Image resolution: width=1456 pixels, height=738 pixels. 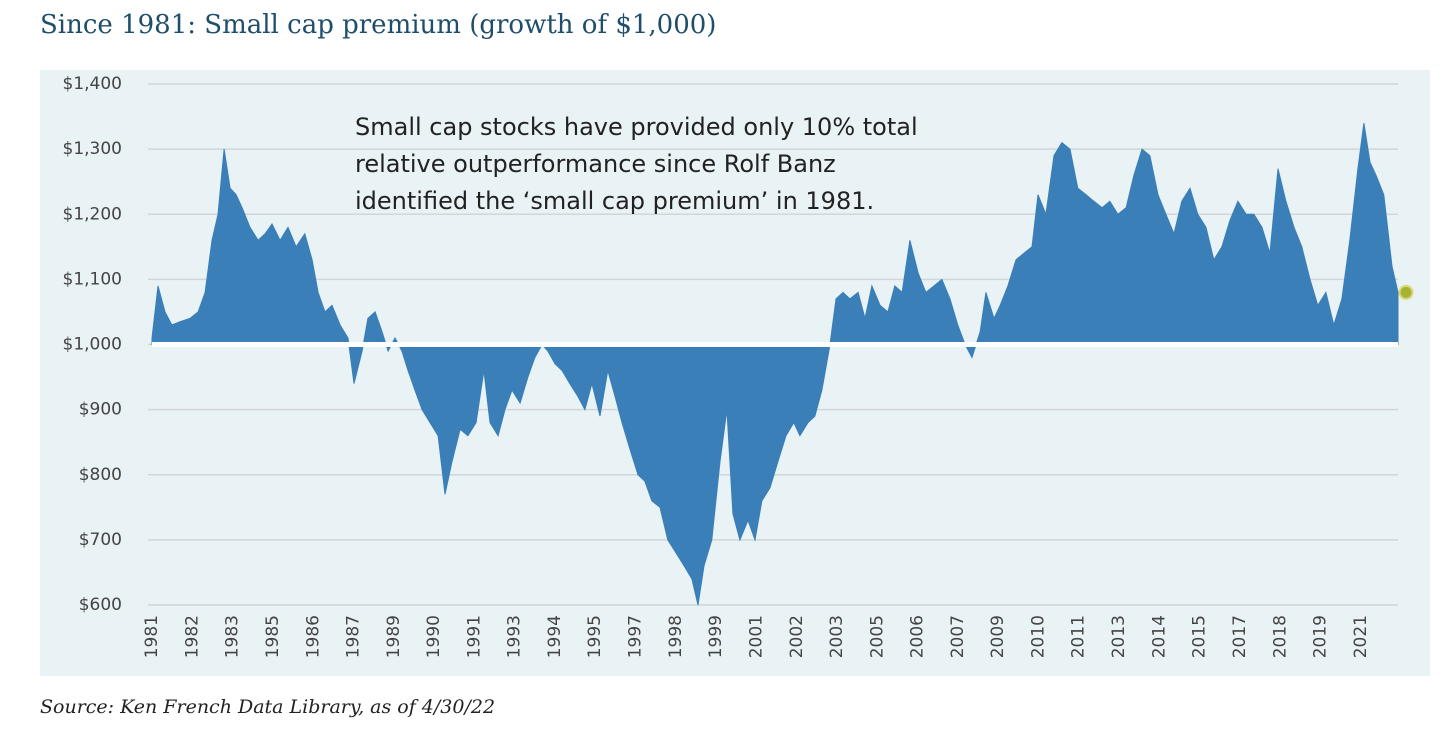 What do you see at coordinates (1200, 636) in the screenshot?
I see `x-tick-label: 2015` at bounding box center [1200, 636].